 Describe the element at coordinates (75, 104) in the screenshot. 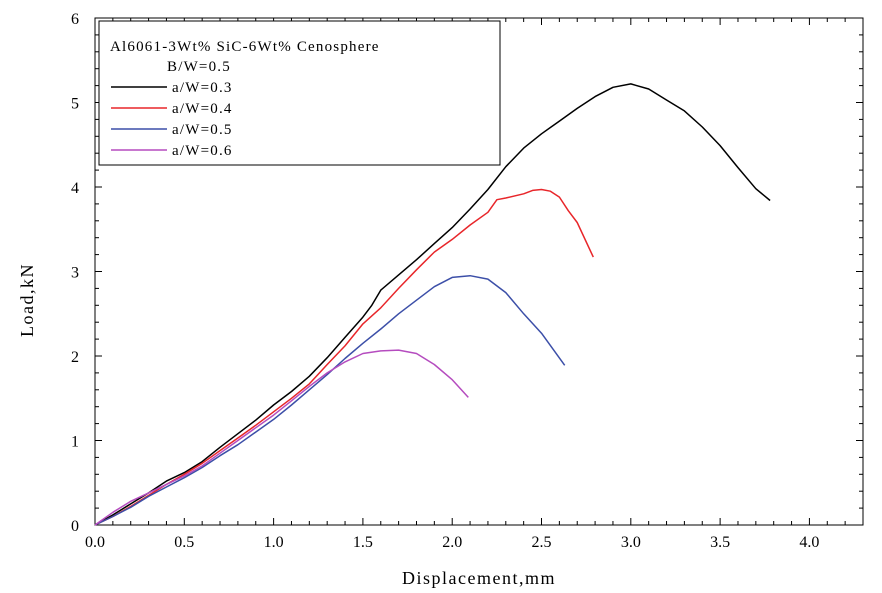

I see `y-tick-label: 5` at that location.